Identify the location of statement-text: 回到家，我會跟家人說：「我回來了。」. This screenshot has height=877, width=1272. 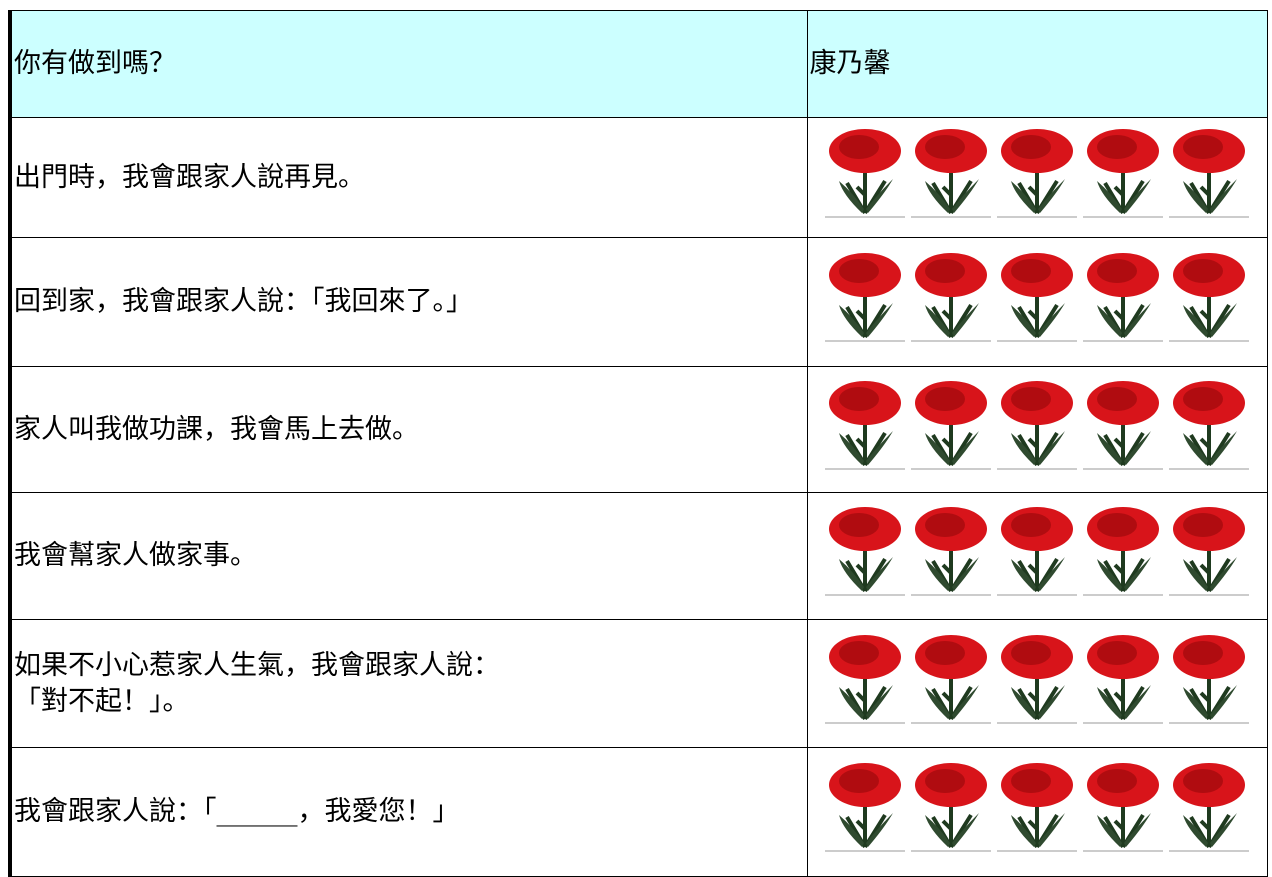
(243, 301).